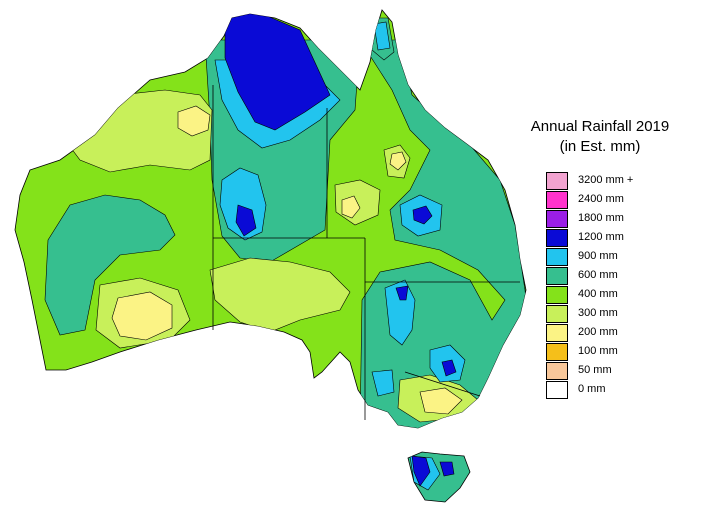  I want to click on legend-label: 300 mm, so click(598, 313).